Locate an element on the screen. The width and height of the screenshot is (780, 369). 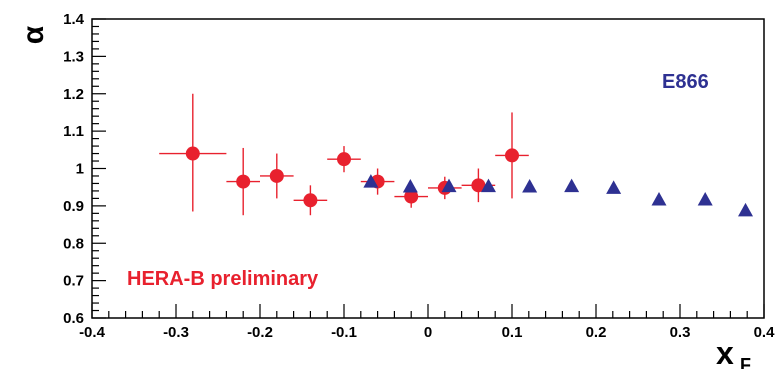
x-tick-label: -0.1 is located at coordinates (344, 332).